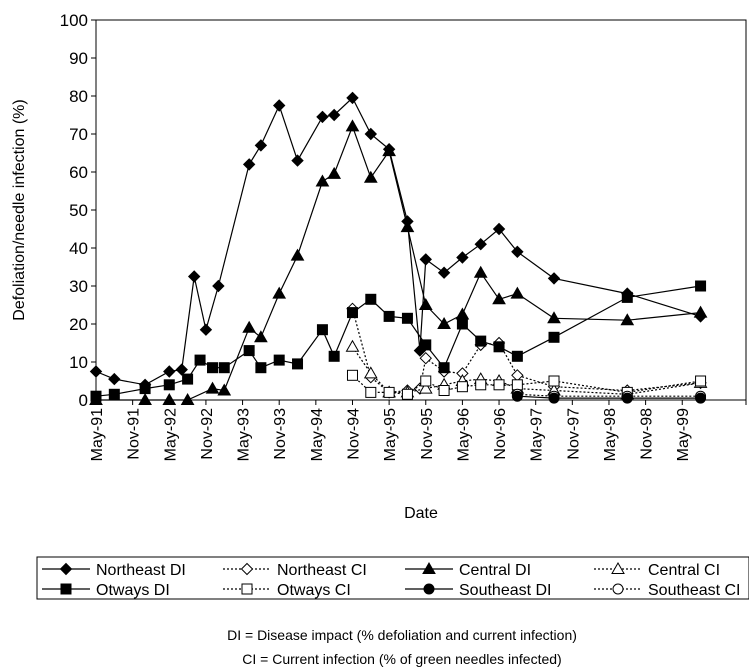 This screenshot has width=749, height=670. What do you see at coordinates (537, 434) in the screenshot?
I see `x-tick-label: May-97` at bounding box center [537, 434].